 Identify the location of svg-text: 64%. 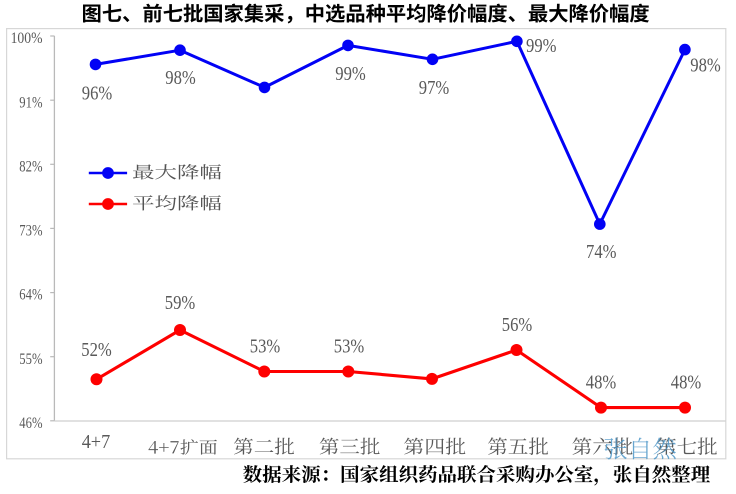
(30, 295).